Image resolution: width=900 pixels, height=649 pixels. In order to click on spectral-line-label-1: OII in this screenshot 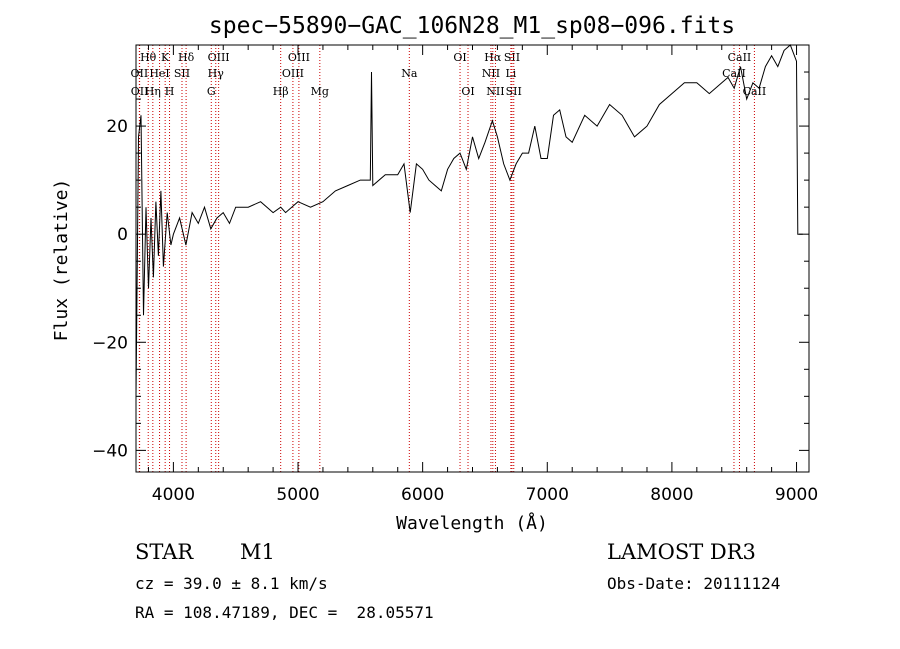, I will do `click(140, 73)`.